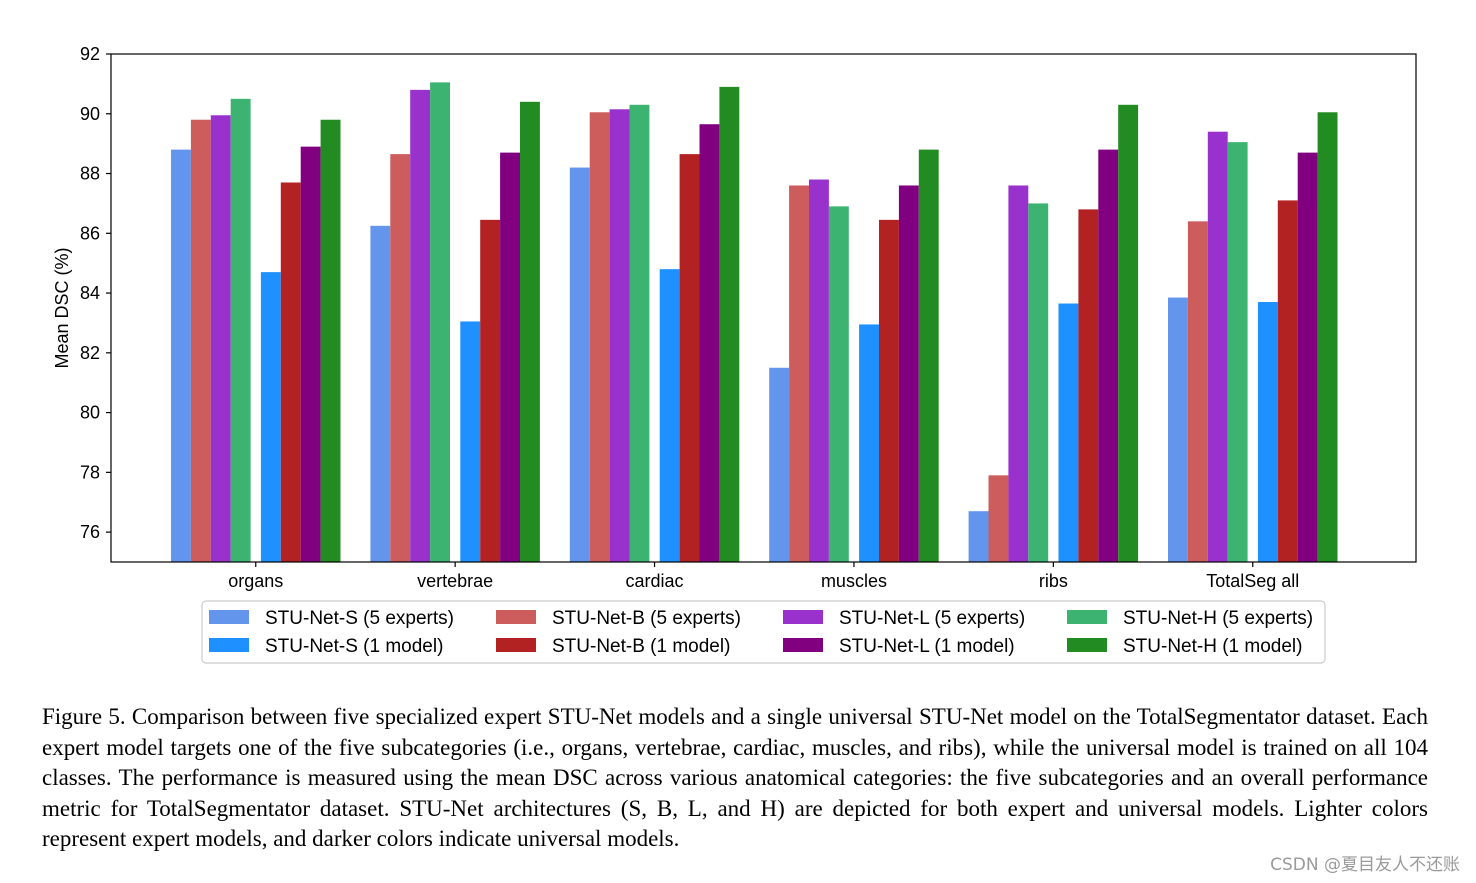  What do you see at coordinates (932, 618) in the screenshot?
I see `legend-label: STU-Net-L (5 experts)` at bounding box center [932, 618].